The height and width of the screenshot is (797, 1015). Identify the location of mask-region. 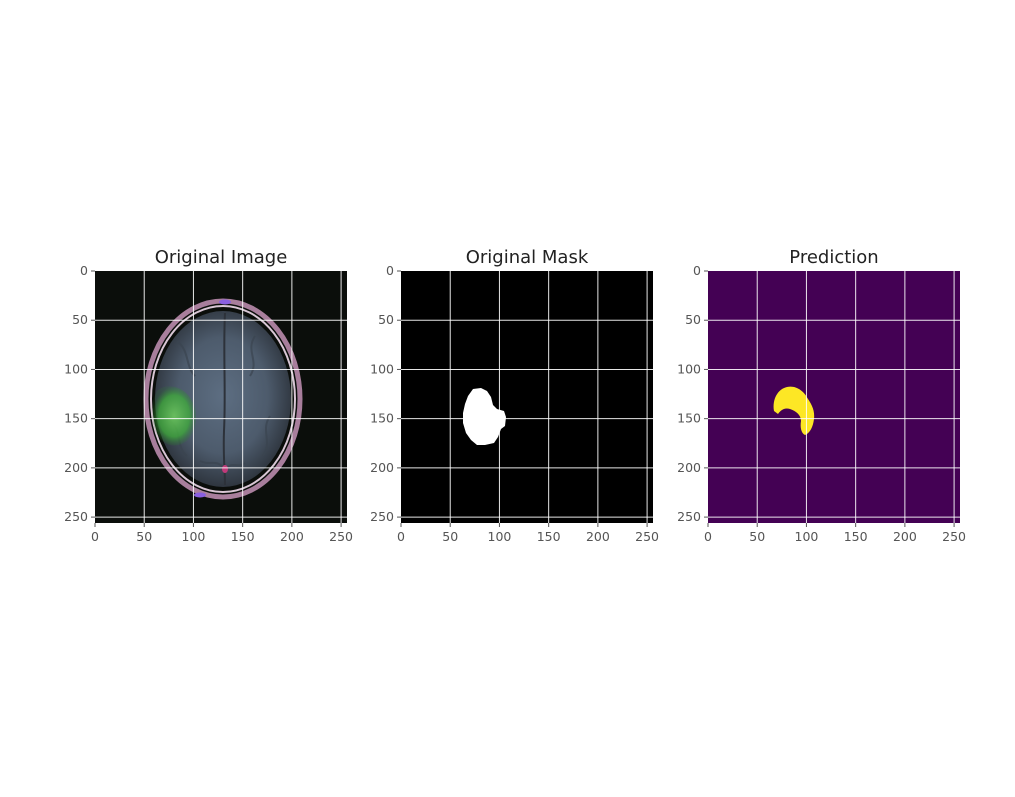
(484, 416).